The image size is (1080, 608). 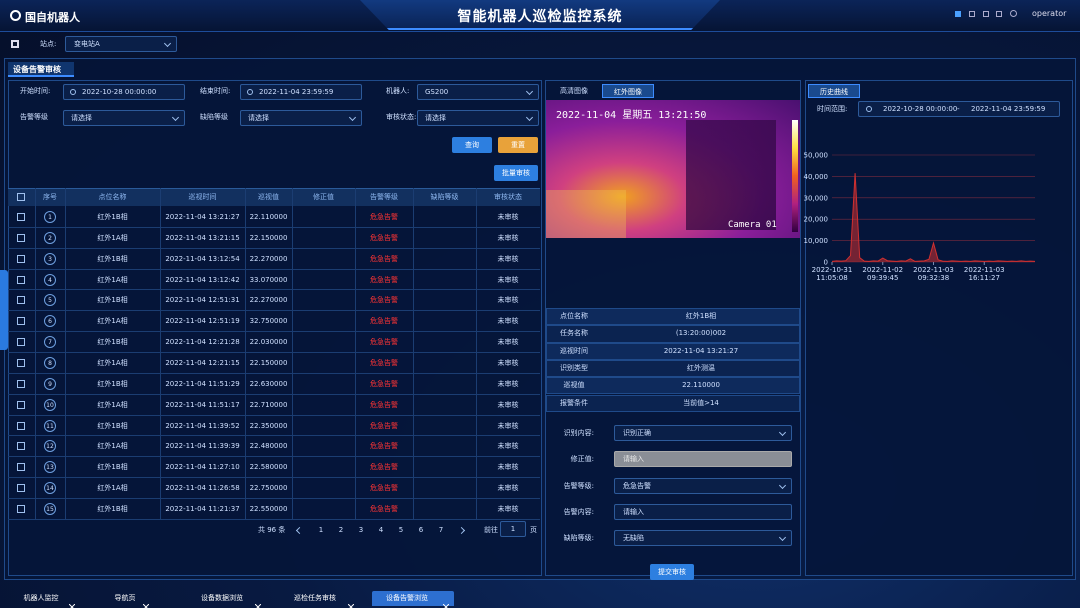 I want to click on filter-input: 2022-10-28 00:00:00, so click(x=124, y=92).